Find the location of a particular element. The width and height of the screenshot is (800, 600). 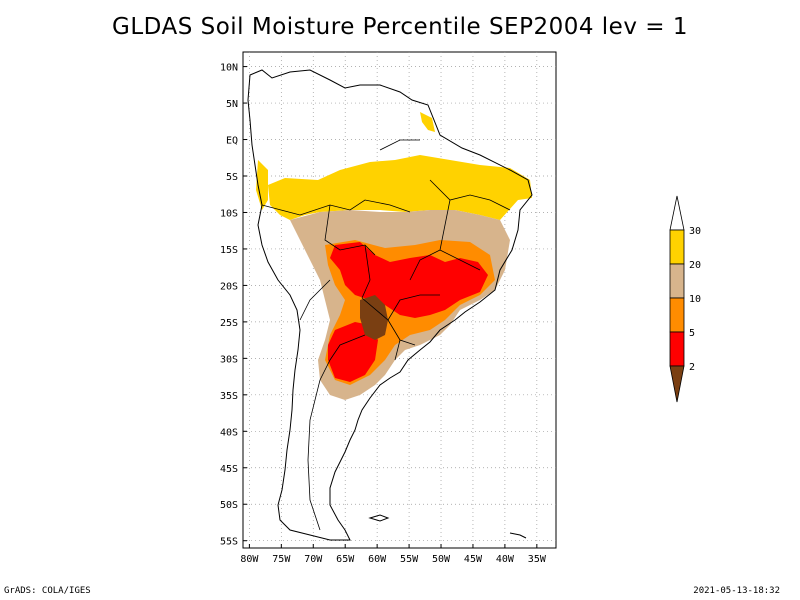

lat-tick-label: 10S is located at coordinates (229, 213).